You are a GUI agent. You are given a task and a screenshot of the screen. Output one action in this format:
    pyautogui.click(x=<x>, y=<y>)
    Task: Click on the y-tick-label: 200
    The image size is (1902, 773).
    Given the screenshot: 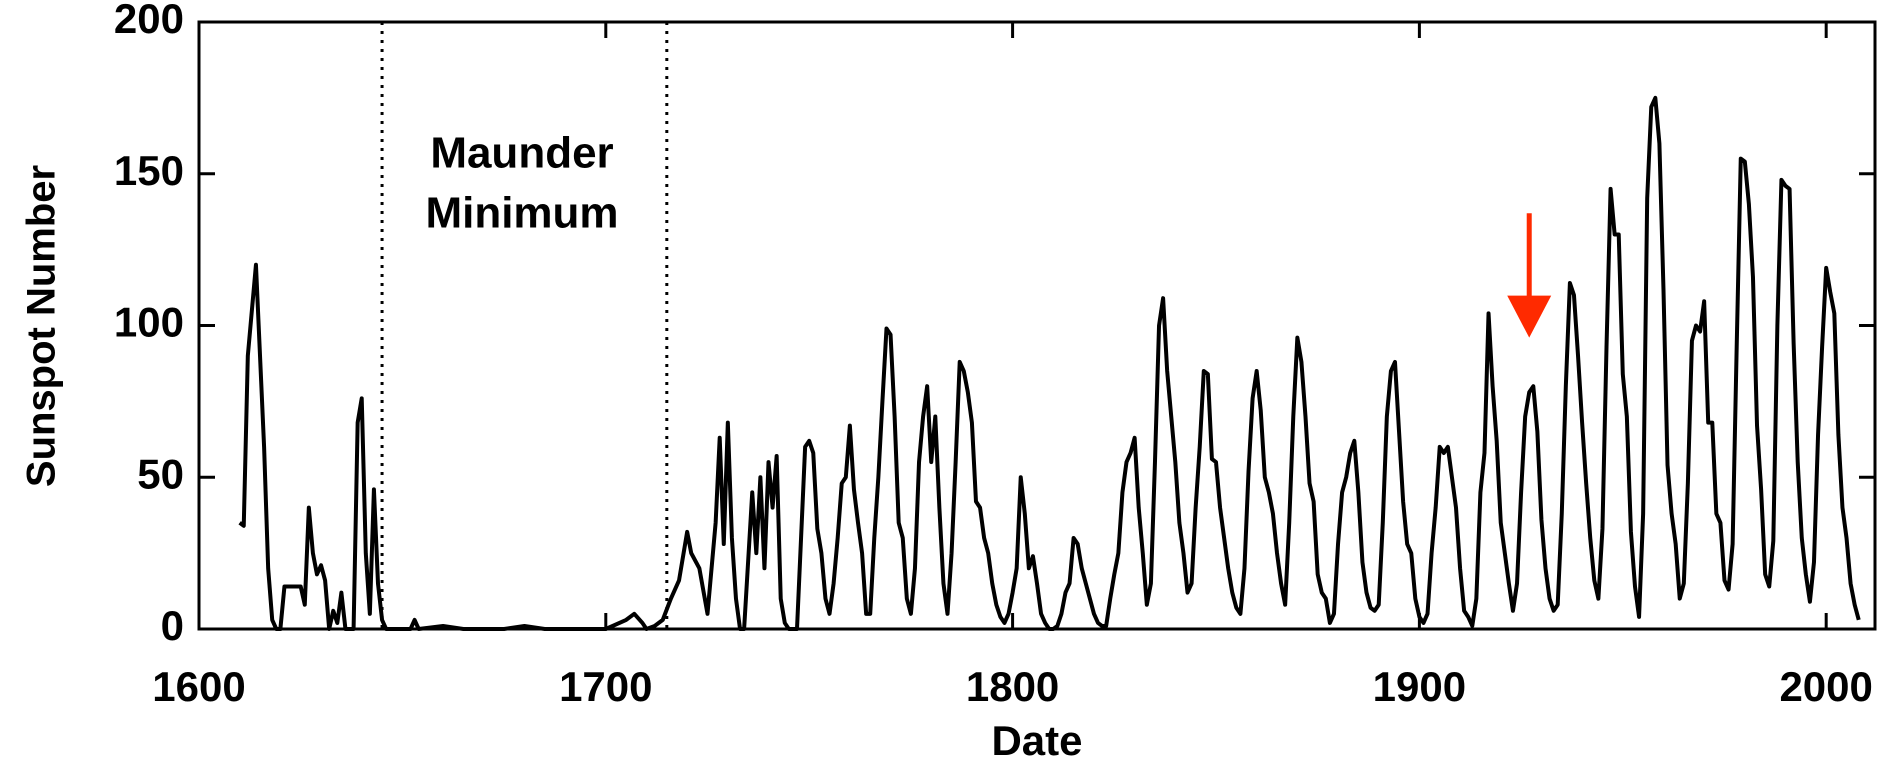 What is the action you would take?
    pyautogui.click(x=149, y=21)
    